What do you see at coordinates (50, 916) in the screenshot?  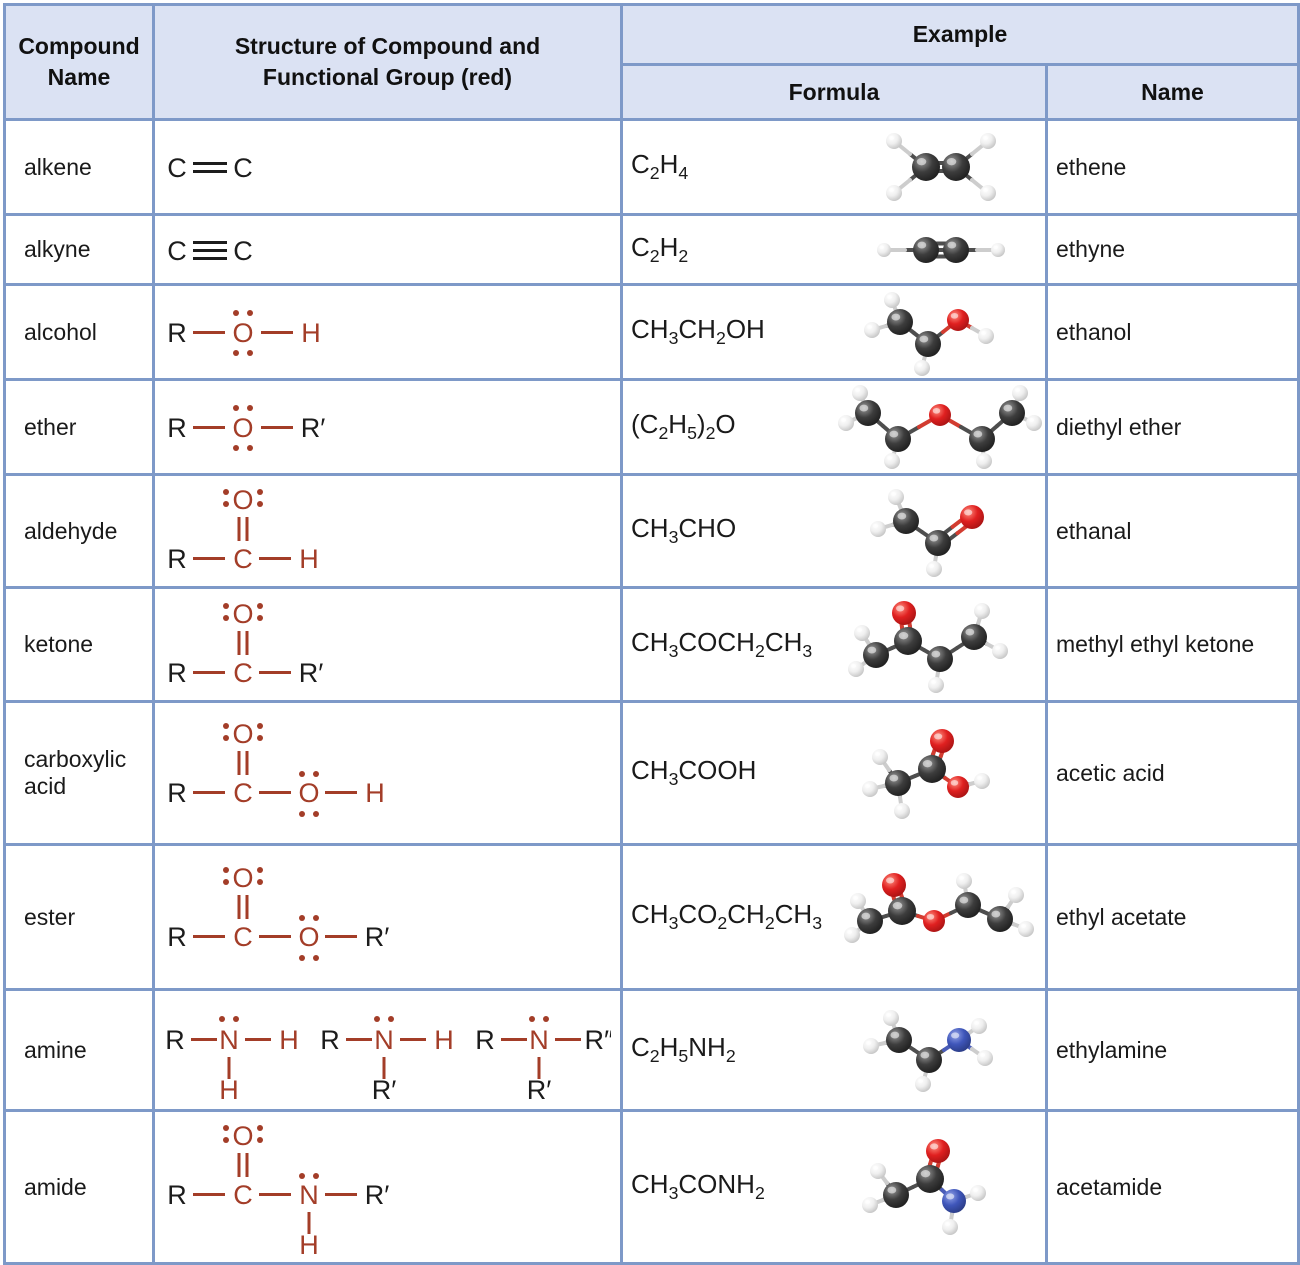 I see `compound-name-label: ester` at bounding box center [50, 916].